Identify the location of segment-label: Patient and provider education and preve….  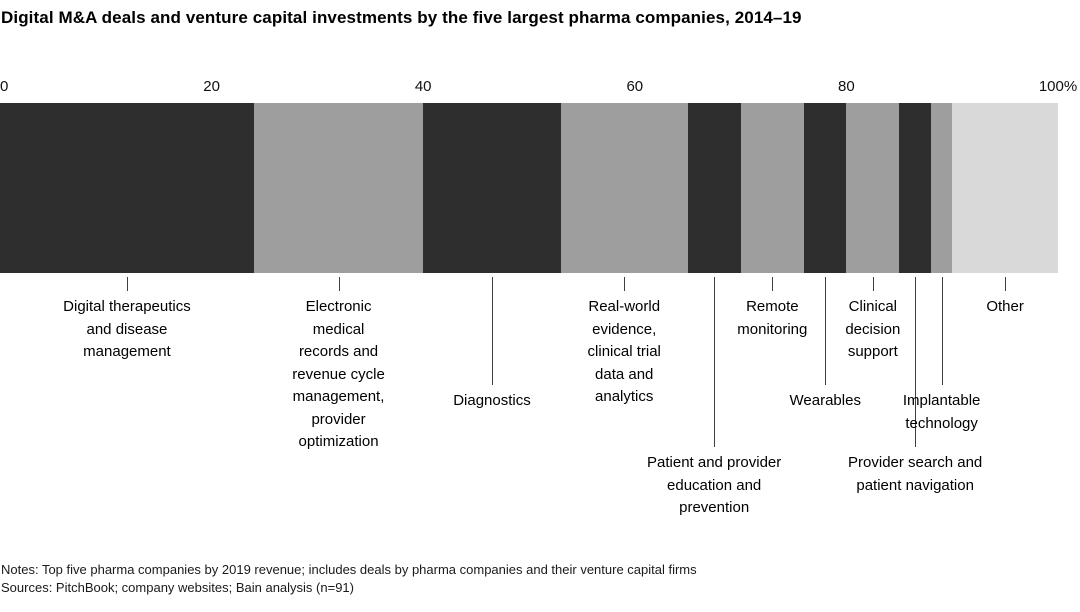
(714, 485).